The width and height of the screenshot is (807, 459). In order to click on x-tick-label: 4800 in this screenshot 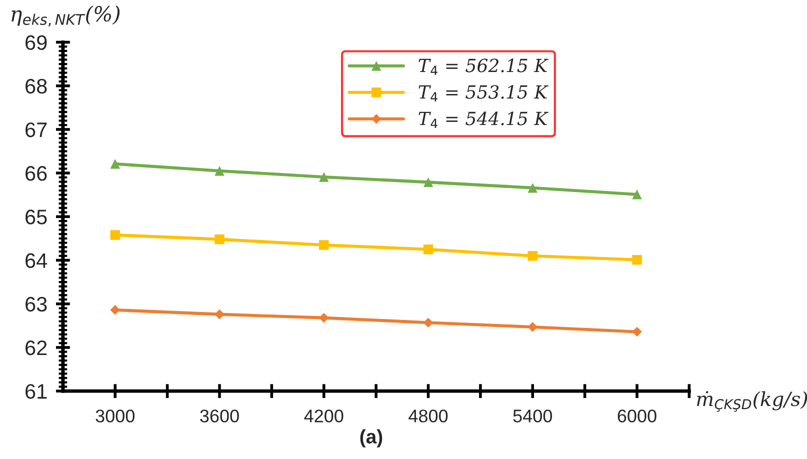, I will do `click(428, 416)`.